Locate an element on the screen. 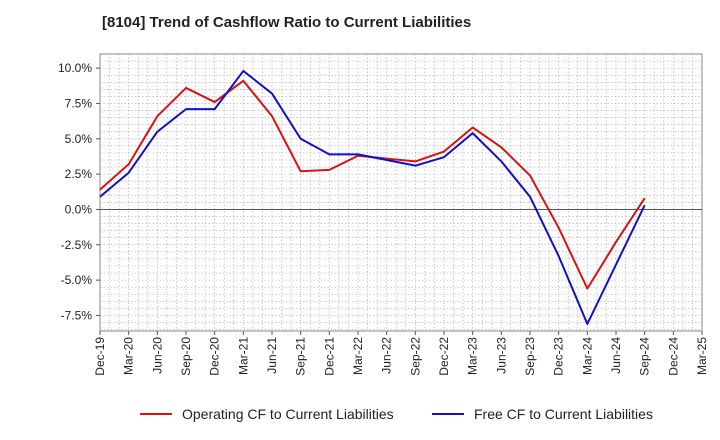 The image size is (720, 440). x-tick-label: Sep-22 is located at coordinates (415, 356).